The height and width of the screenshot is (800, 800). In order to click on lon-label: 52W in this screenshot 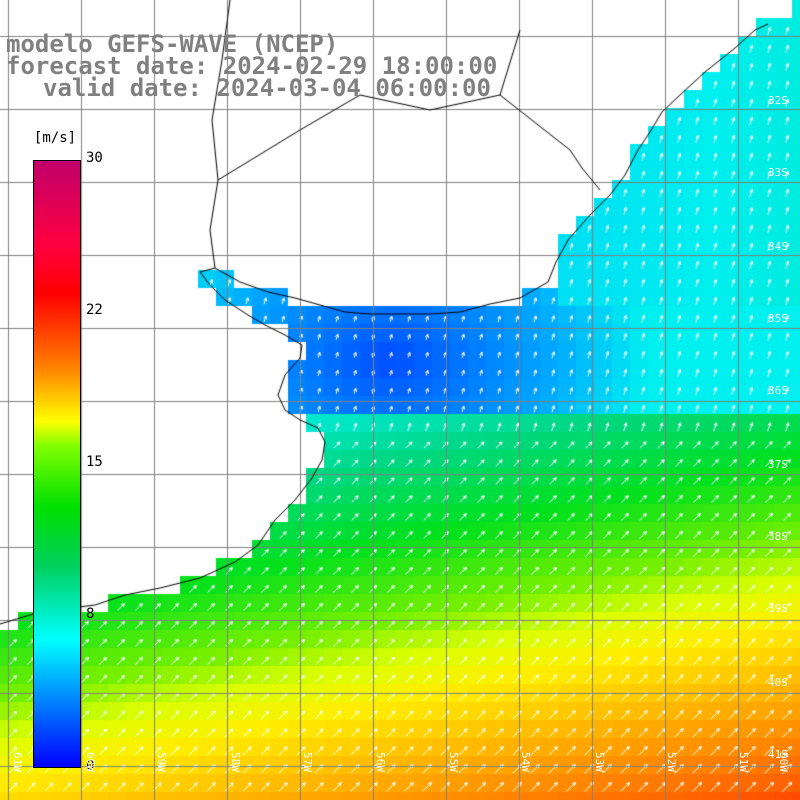, I will do `click(671, 762)`.